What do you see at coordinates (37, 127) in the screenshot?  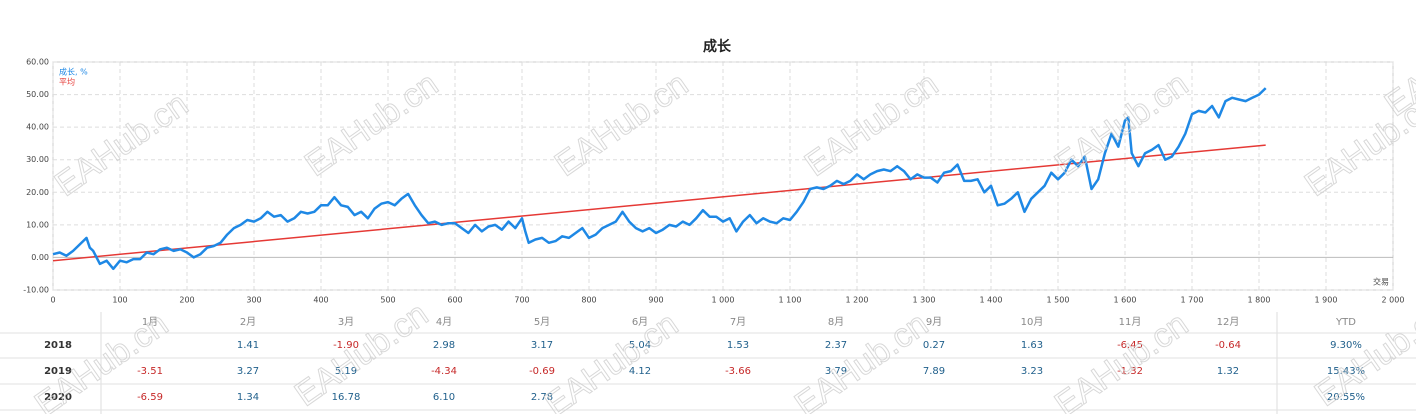 I see `y-tick-label: 40.00` at bounding box center [37, 127].